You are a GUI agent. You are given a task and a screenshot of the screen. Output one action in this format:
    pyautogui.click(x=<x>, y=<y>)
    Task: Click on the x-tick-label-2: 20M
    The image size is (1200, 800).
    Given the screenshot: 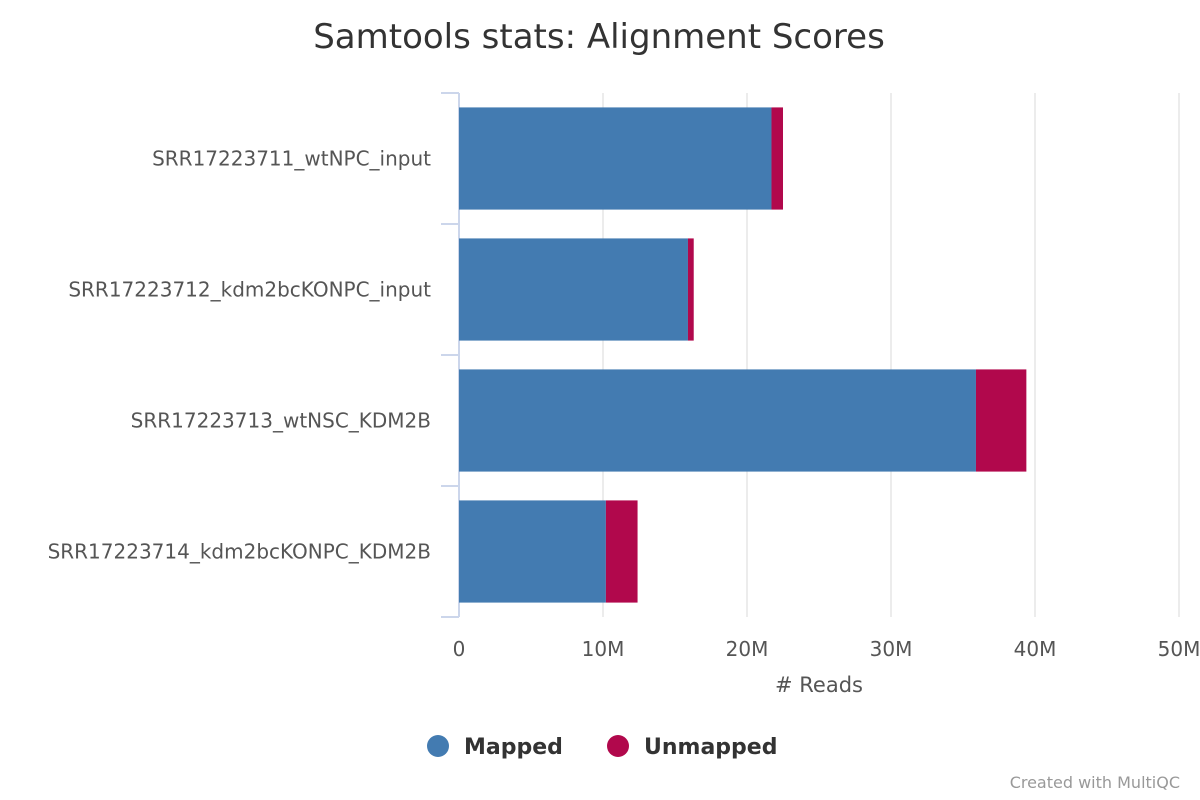 What is the action you would take?
    pyautogui.click(x=747, y=649)
    